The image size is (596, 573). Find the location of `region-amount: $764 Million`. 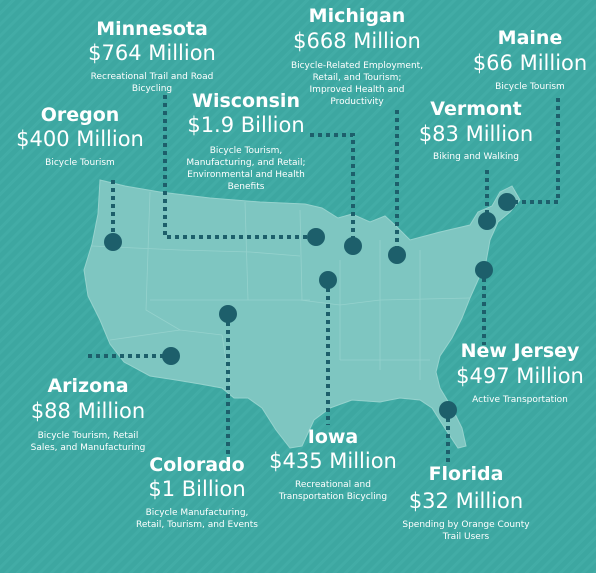

region-amount: $764 Million is located at coordinates (152, 53).